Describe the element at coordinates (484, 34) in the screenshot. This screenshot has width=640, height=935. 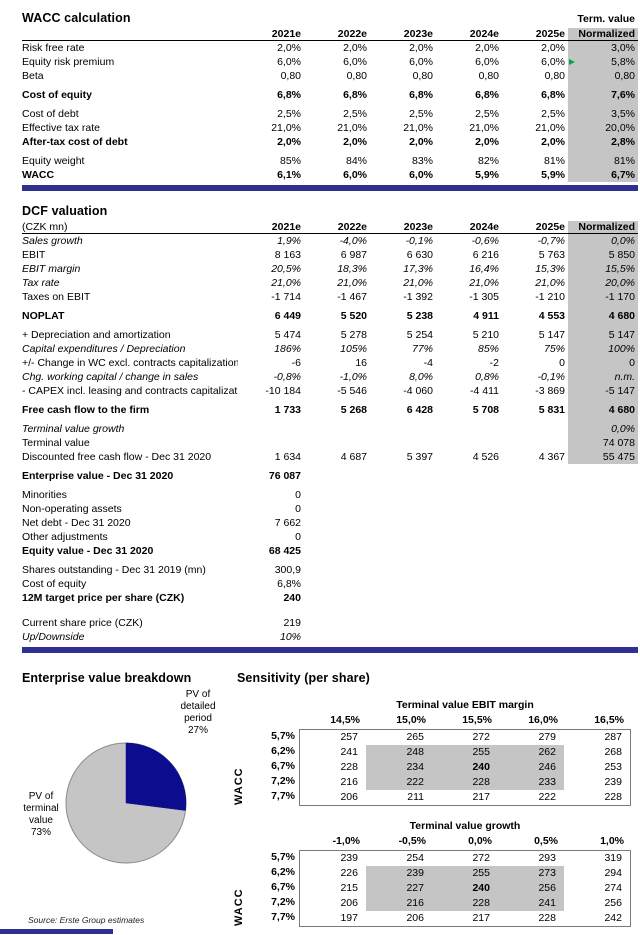
I see `column-header: 2024e` at that location.